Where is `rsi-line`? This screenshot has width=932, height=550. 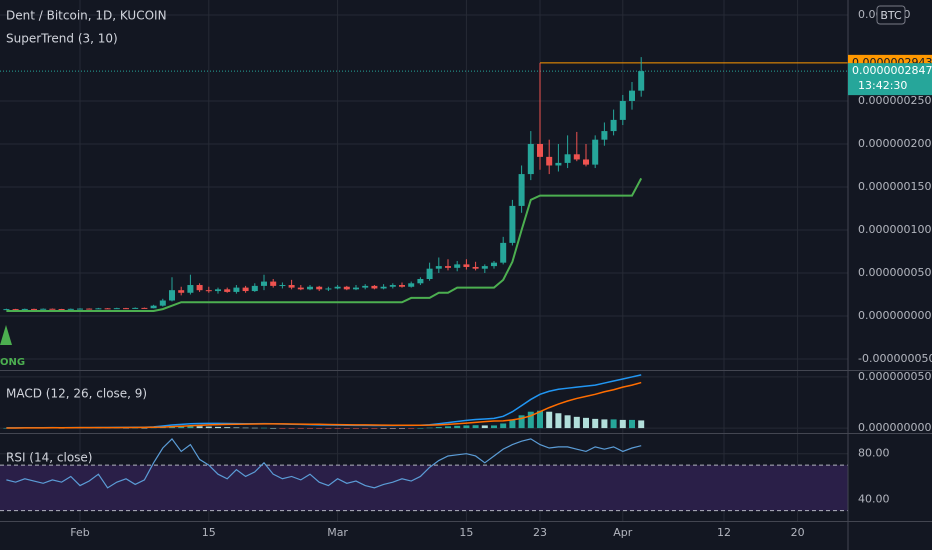
rsi-line is located at coordinates (324, 463).